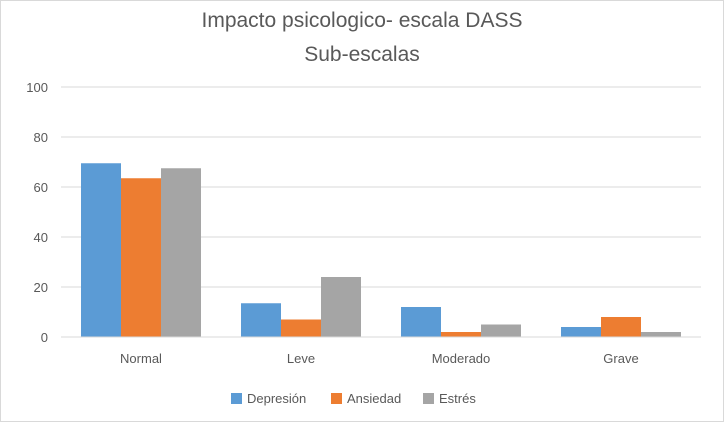 The width and height of the screenshot is (724, 422). What do you see at coordinates (141, 358) in the screenshot?
I see `x-tick-label: Normal` at bounding box center [141, 358].